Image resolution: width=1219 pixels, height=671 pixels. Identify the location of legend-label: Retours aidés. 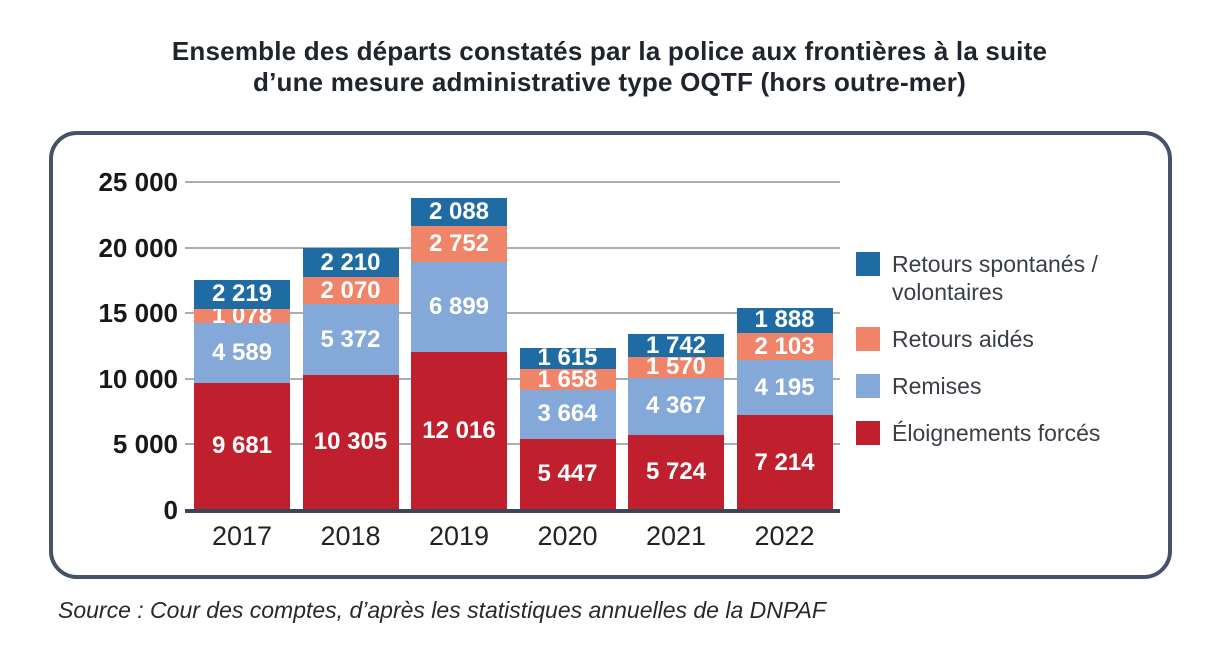
(963, 339).